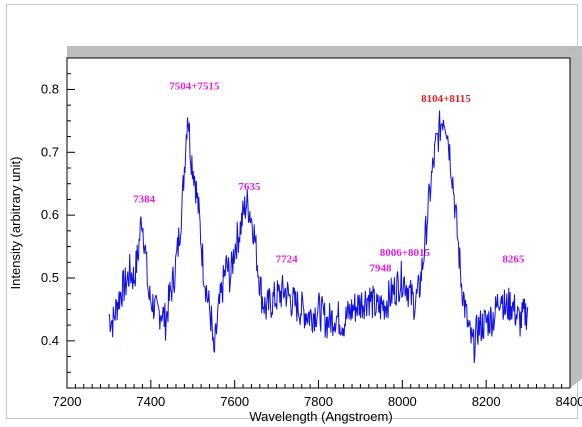  I want to click on x-tick-label: 7600, so click(234, 401).